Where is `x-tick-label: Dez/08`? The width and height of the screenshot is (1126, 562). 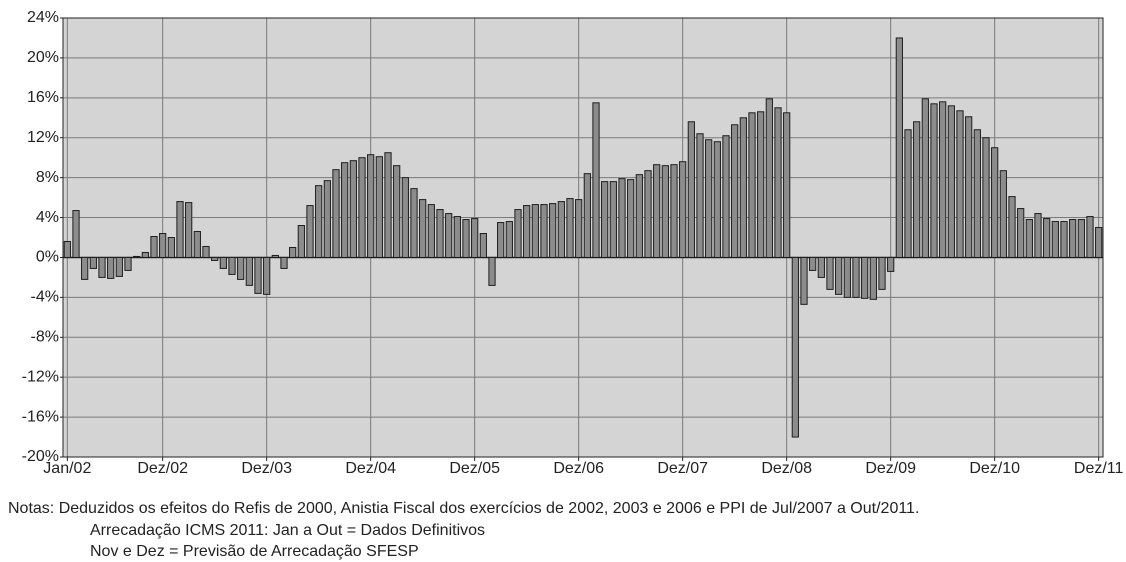 x-tick-label: Dez/08 is located at coordinates (786, 468).